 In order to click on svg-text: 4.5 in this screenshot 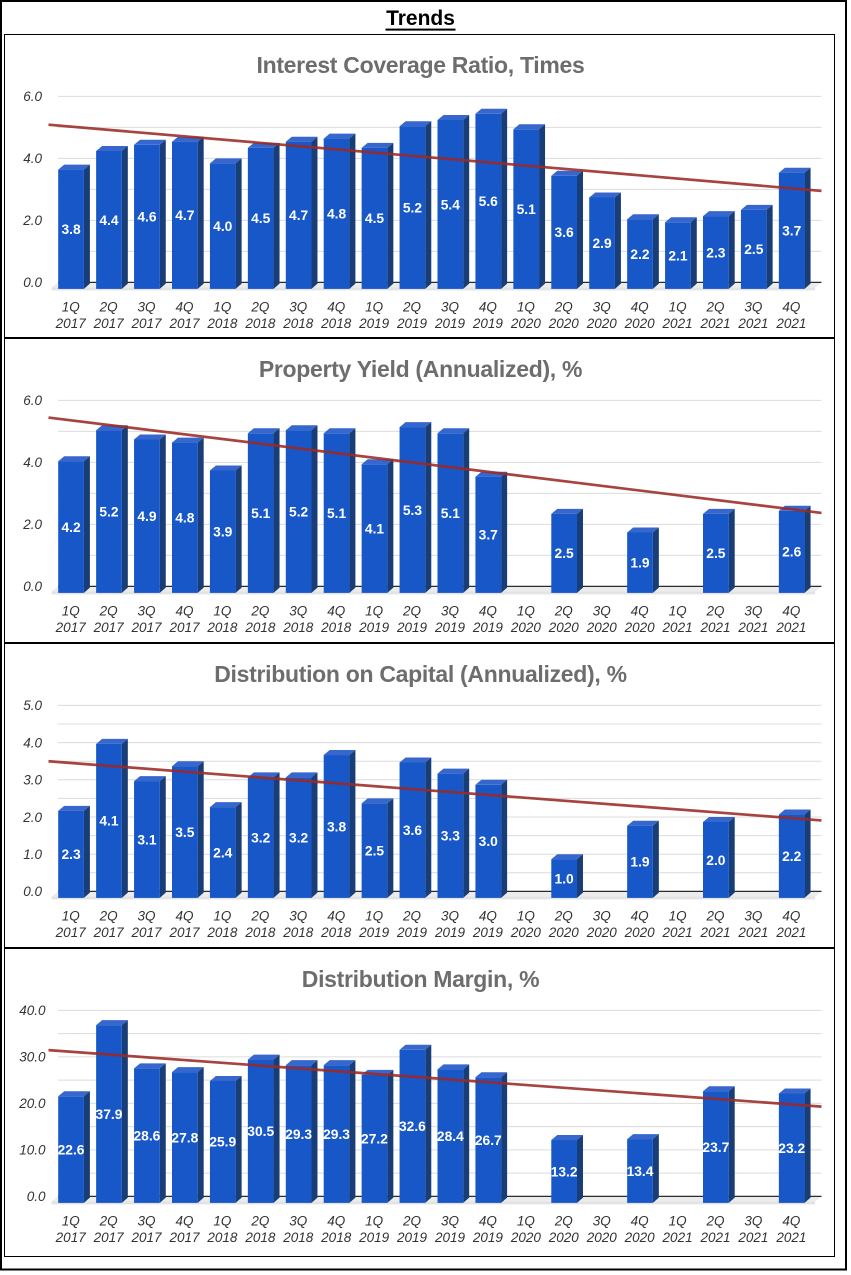, I will do `click(261, 218)`.